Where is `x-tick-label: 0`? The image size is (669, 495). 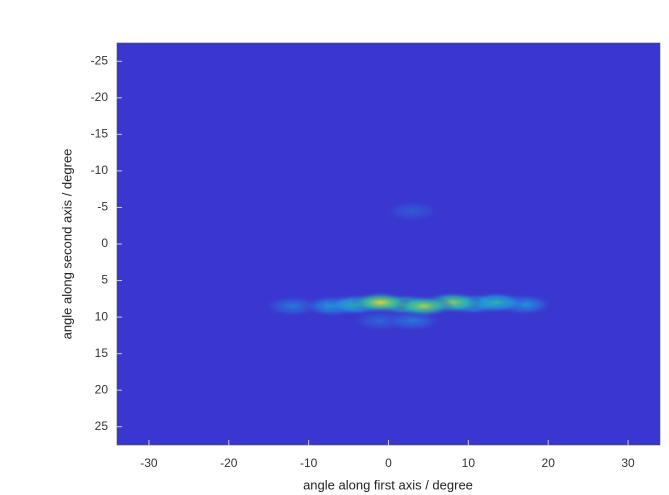
x-tick-label: 0 is located at coordinates (388, 463).